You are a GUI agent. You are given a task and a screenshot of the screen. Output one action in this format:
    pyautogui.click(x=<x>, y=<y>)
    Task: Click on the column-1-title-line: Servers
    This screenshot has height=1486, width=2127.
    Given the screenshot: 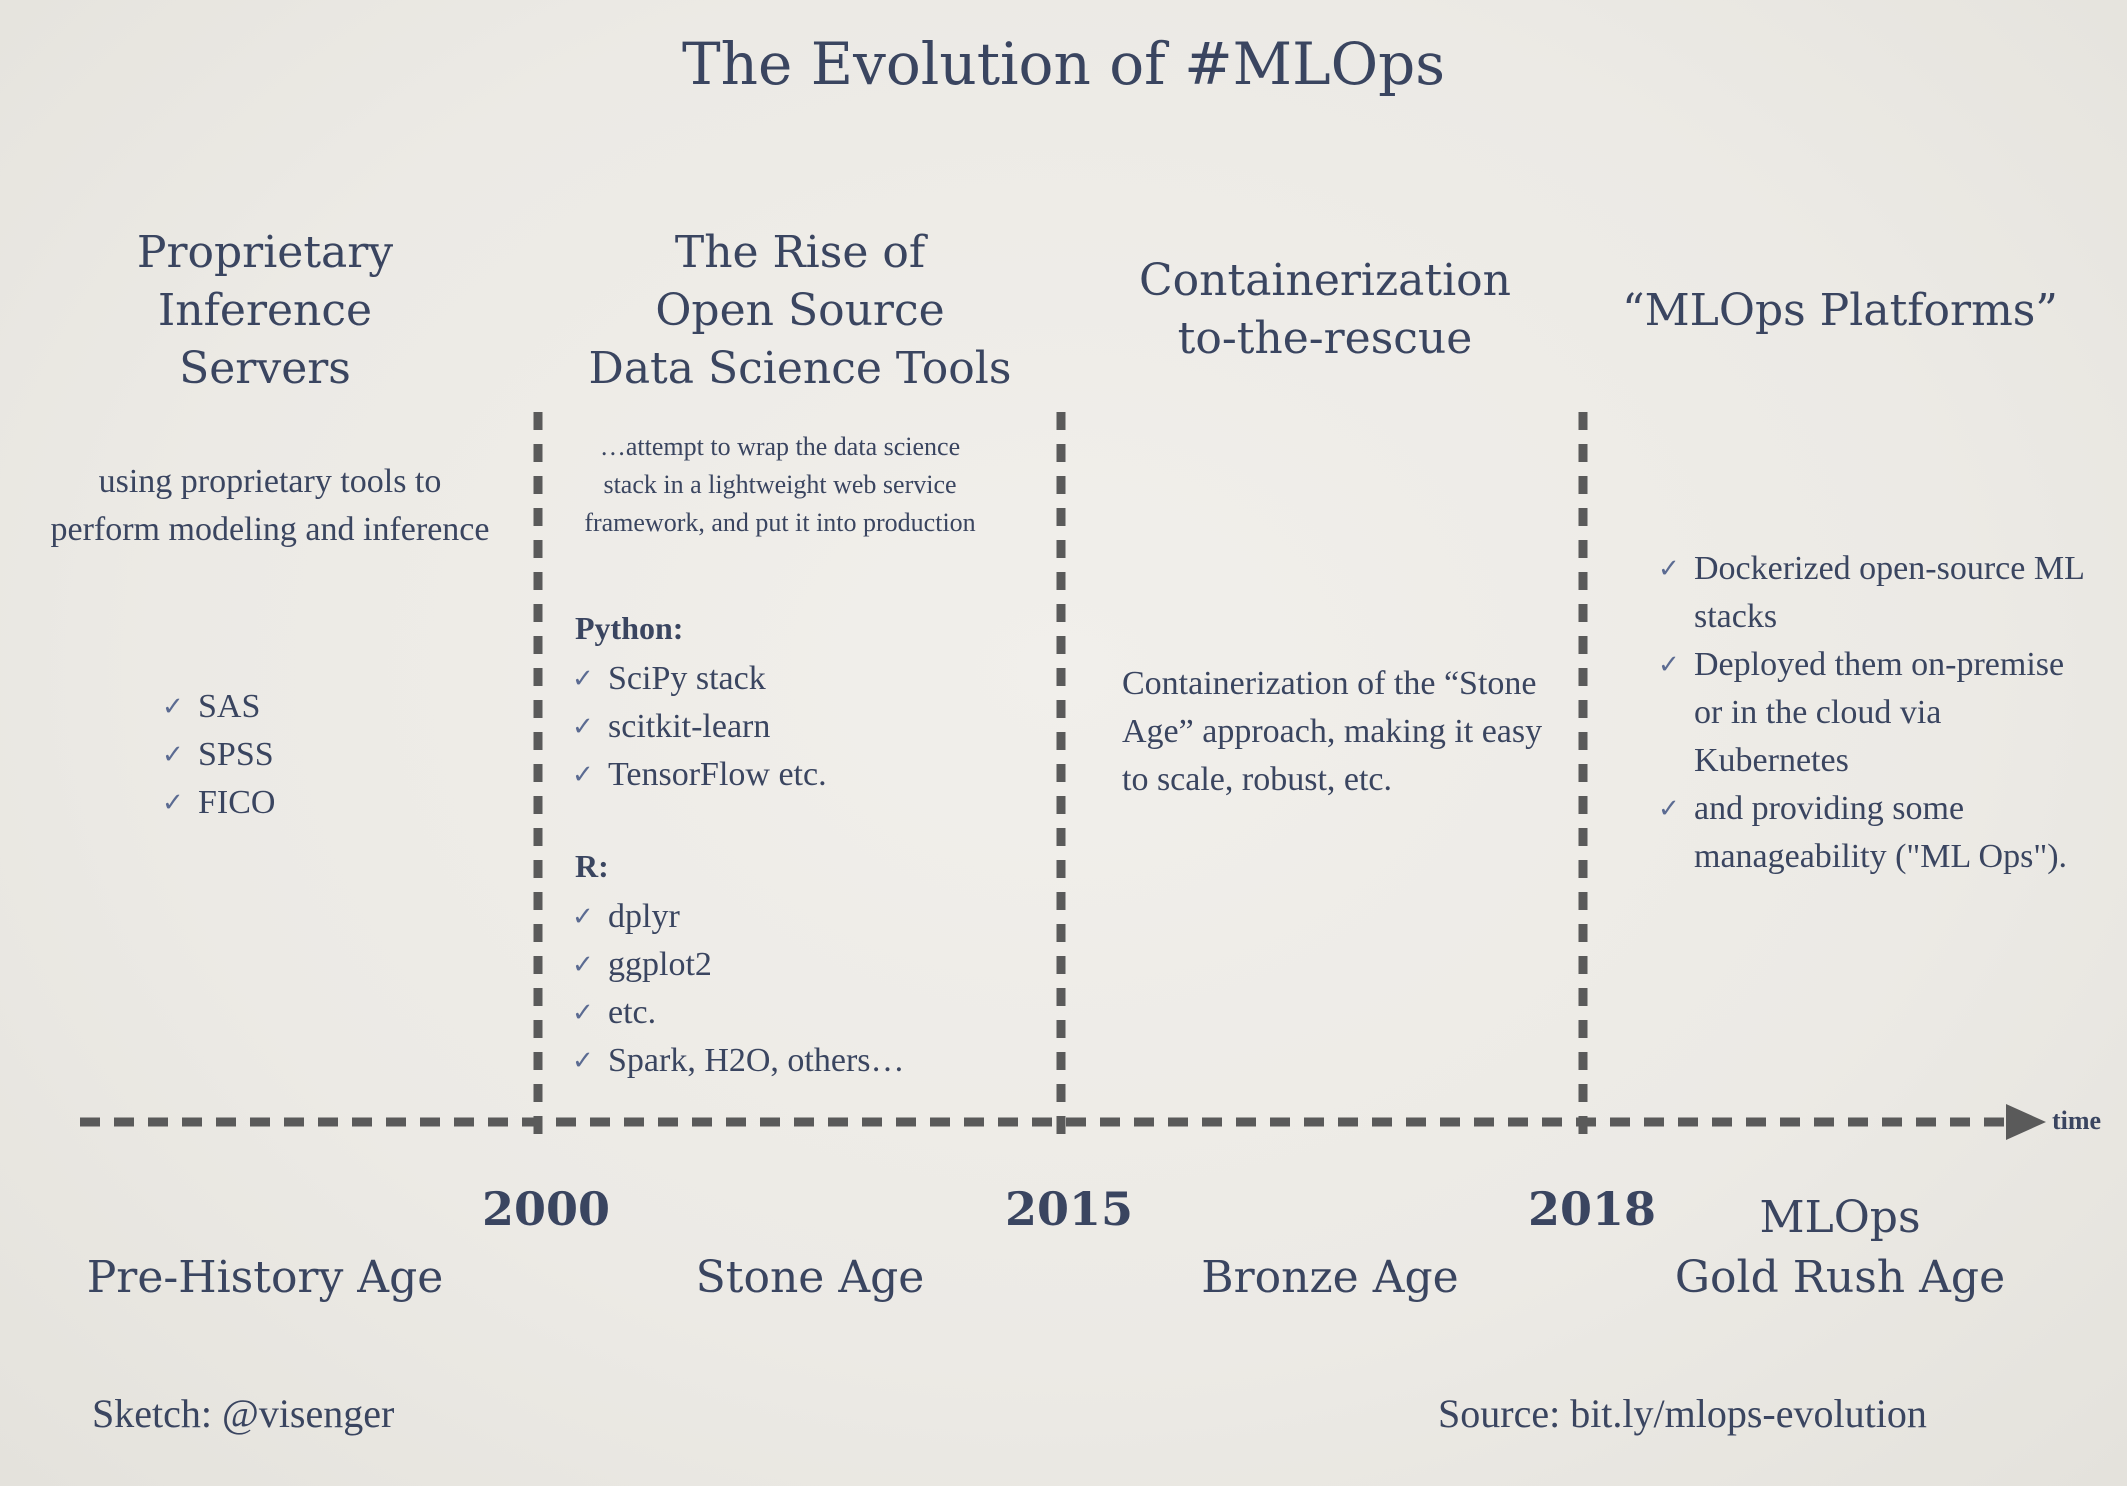 What is the action you would take?
    pyautogui.click(x=265, y=368)
    